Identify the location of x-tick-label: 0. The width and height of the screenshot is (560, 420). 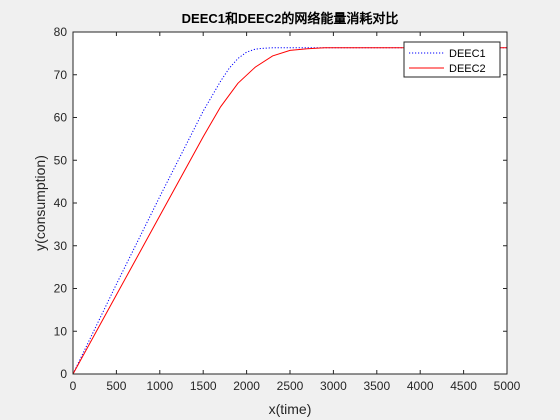
(73, 386).